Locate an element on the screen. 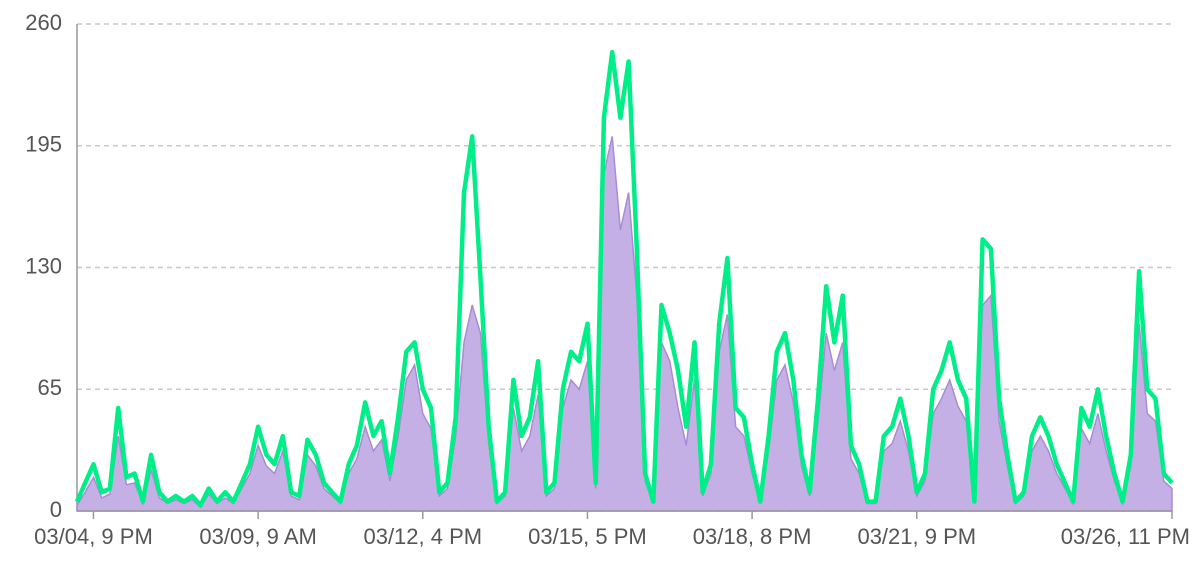 This screenshot has width=1192, height=572. y-tick-label: 65 is located at coordinates (50, 387).